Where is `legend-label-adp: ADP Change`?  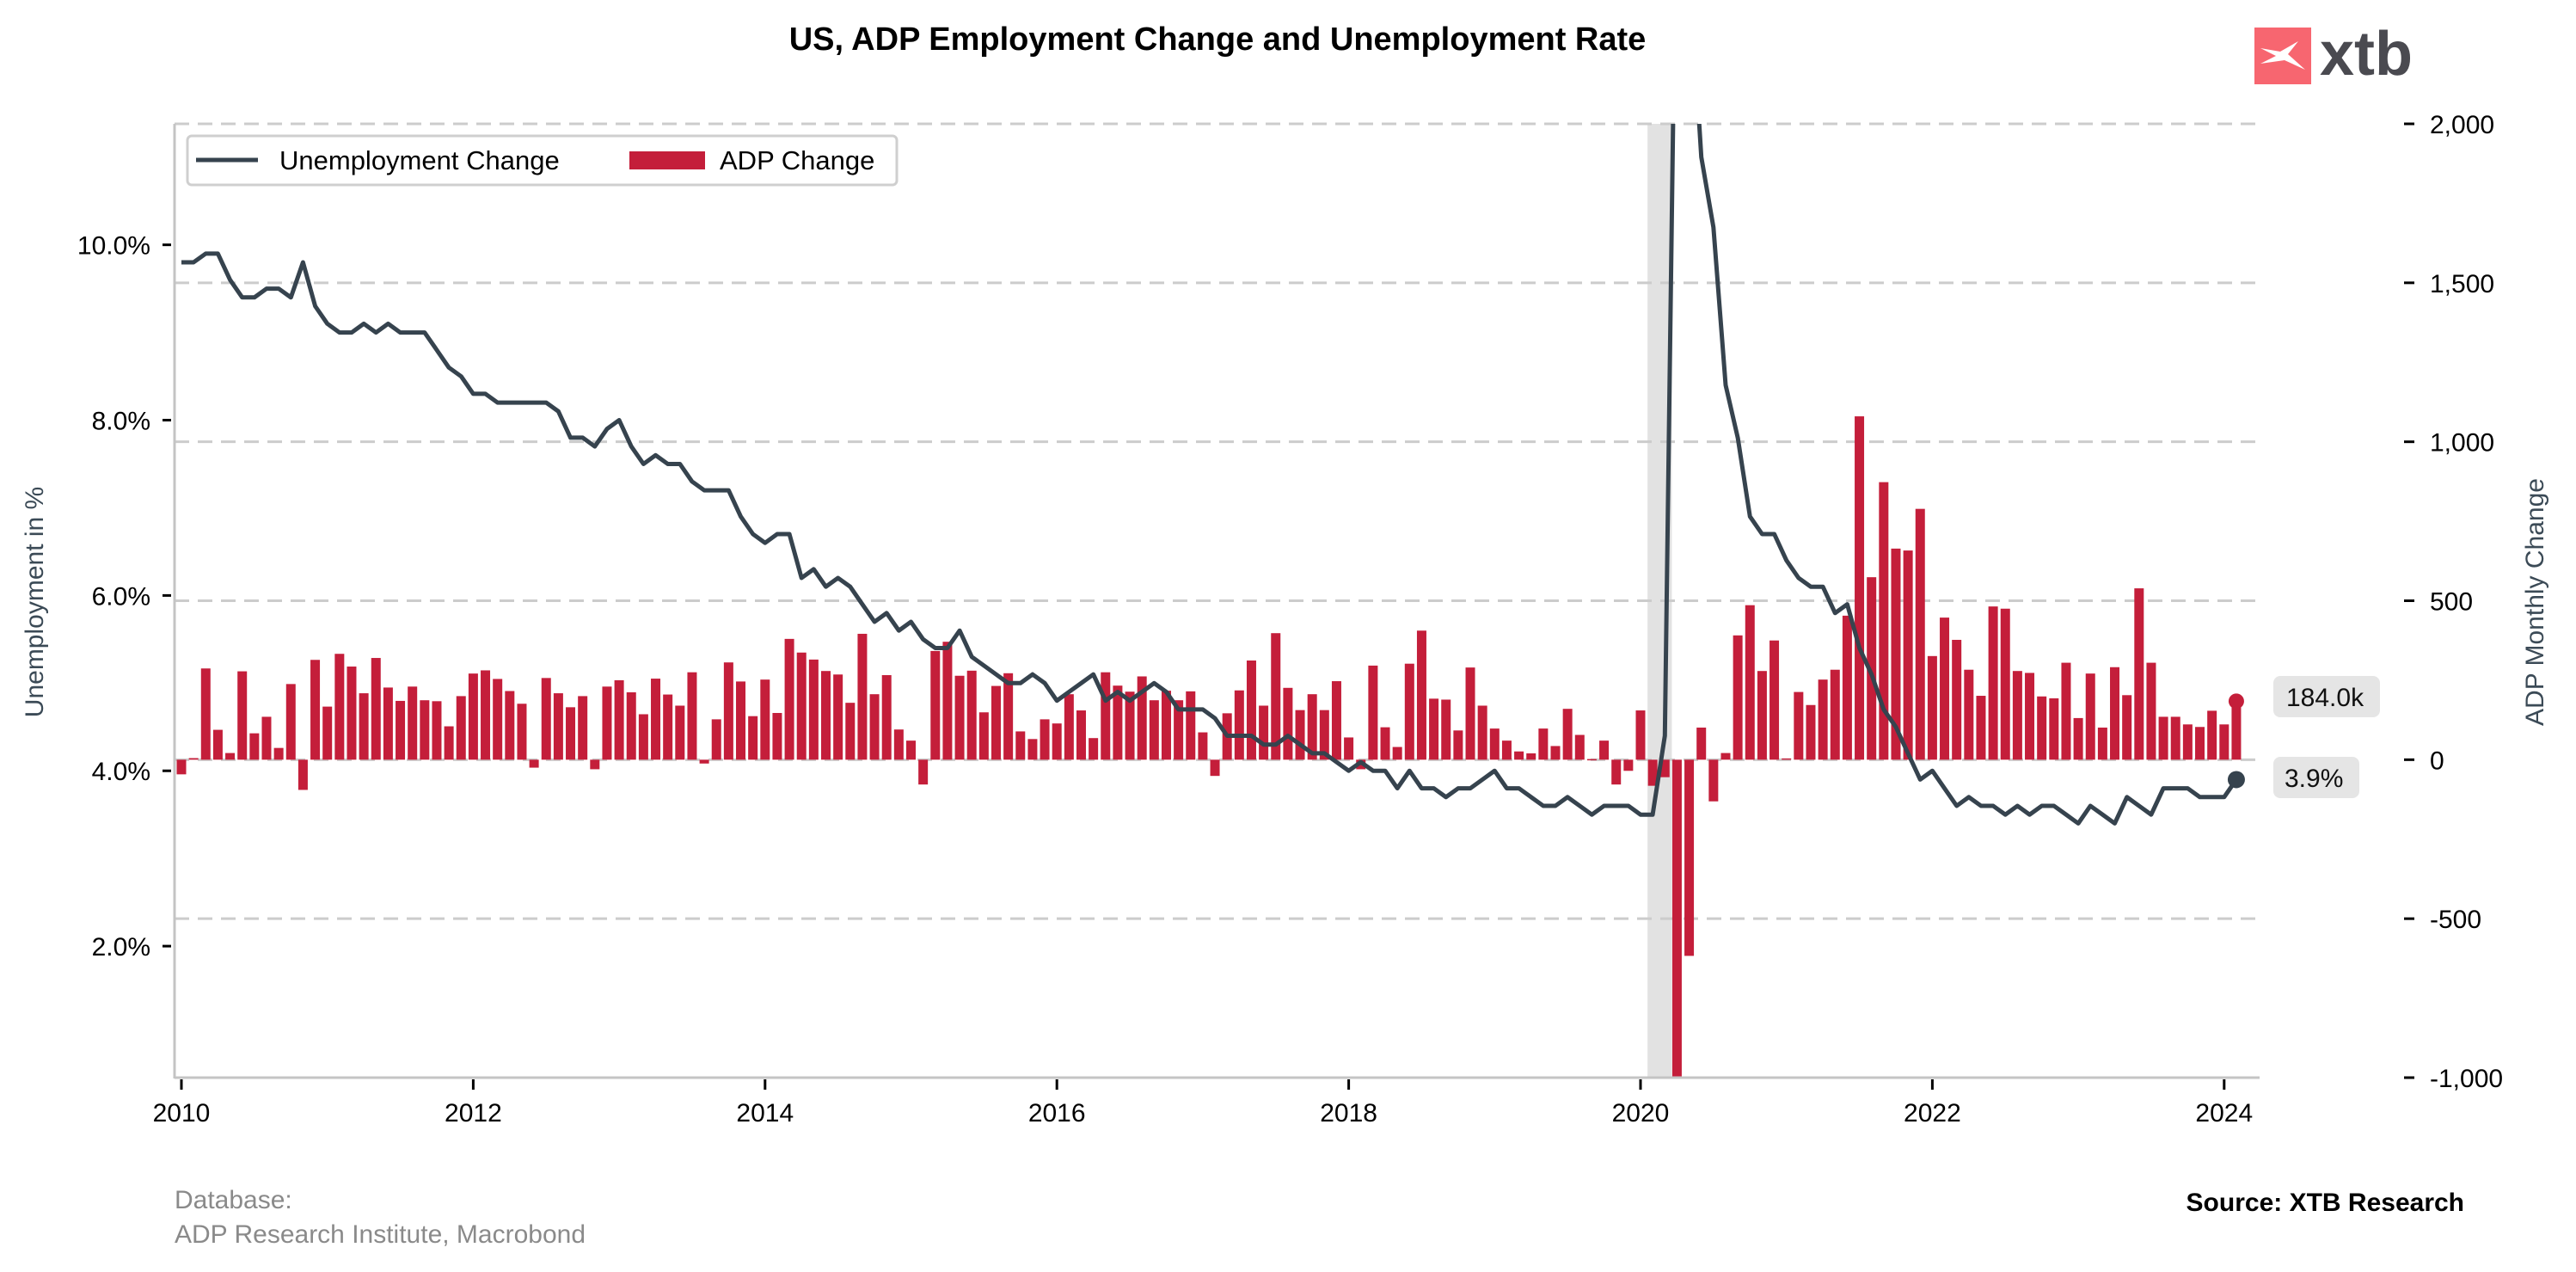
legend-label-adp: ADP Change is located at coordinates (797, 160).